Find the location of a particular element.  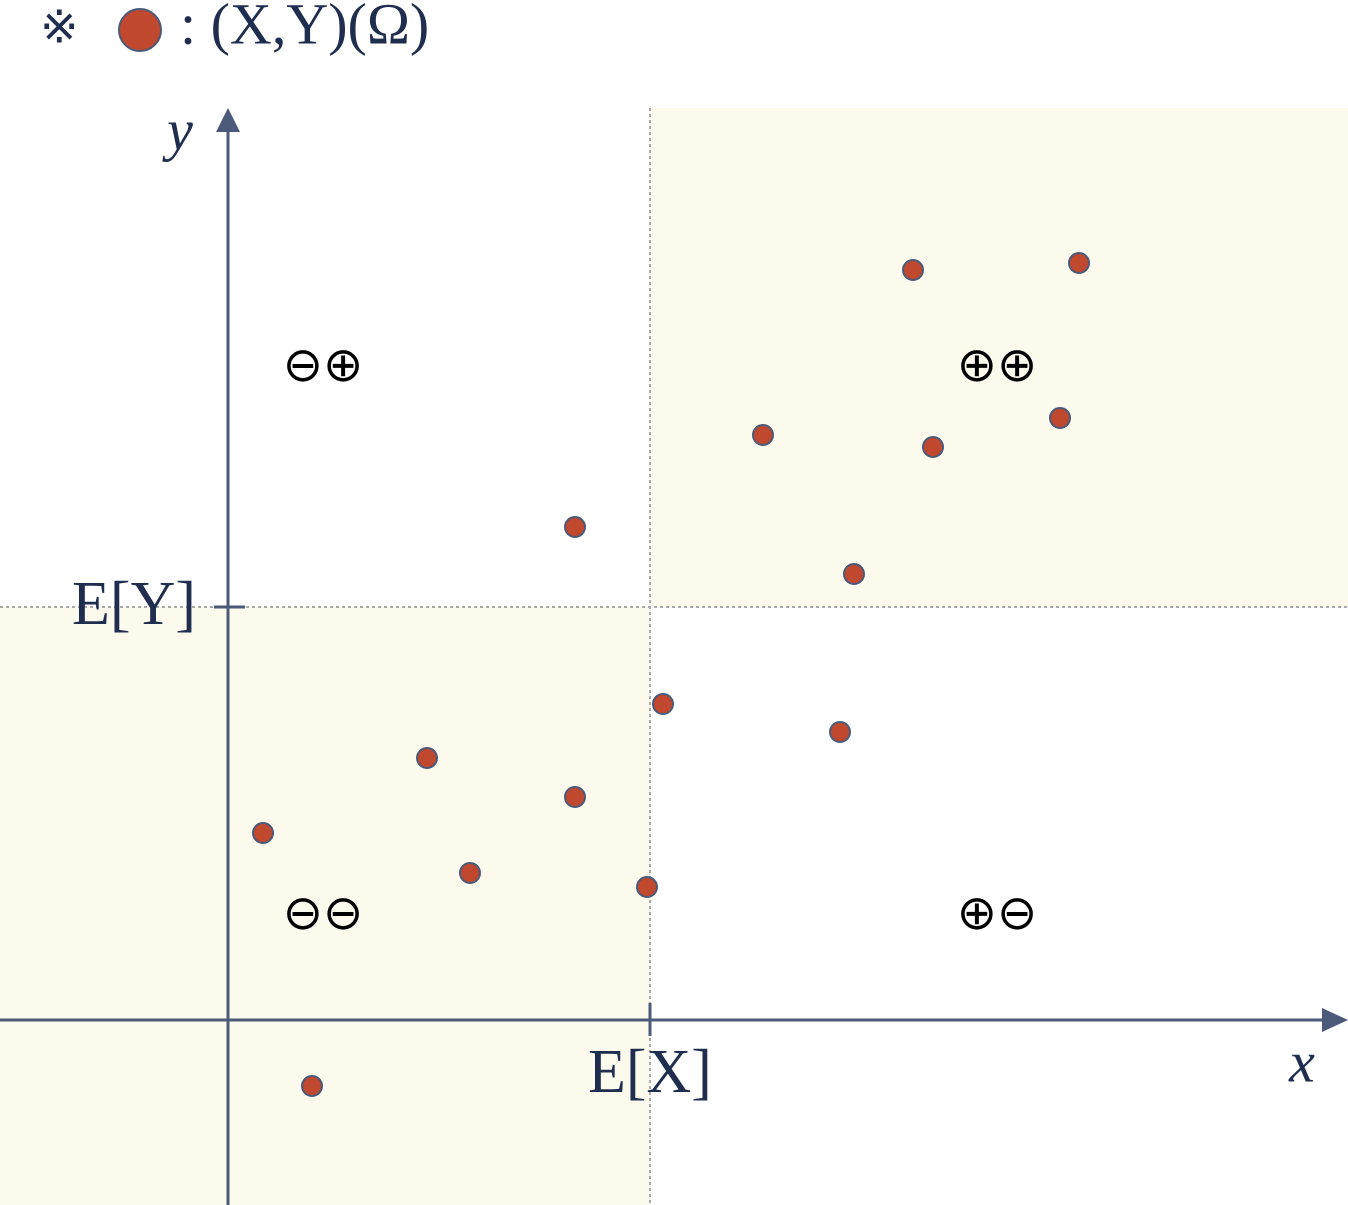

mean-y-label: E[Y] is located at coordinates (134, 604).